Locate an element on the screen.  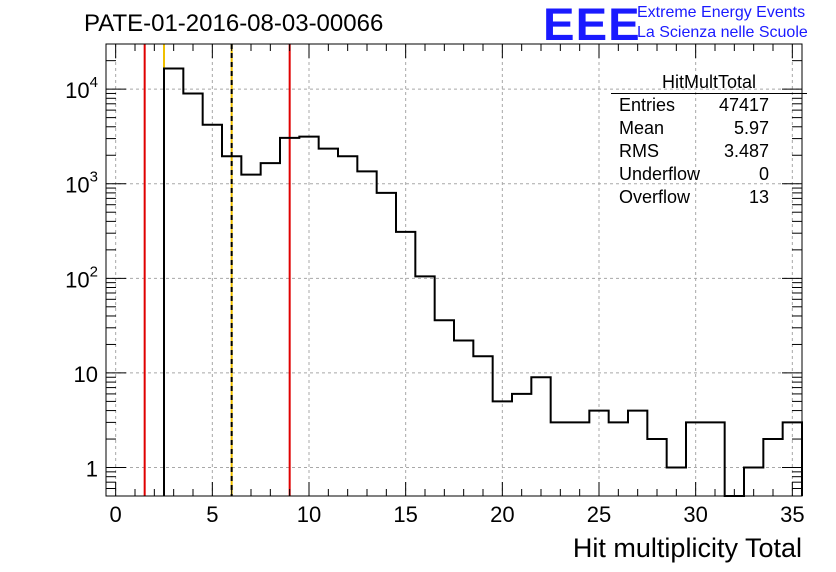
stats-key: Overflow is located at coordinates (655, 197).